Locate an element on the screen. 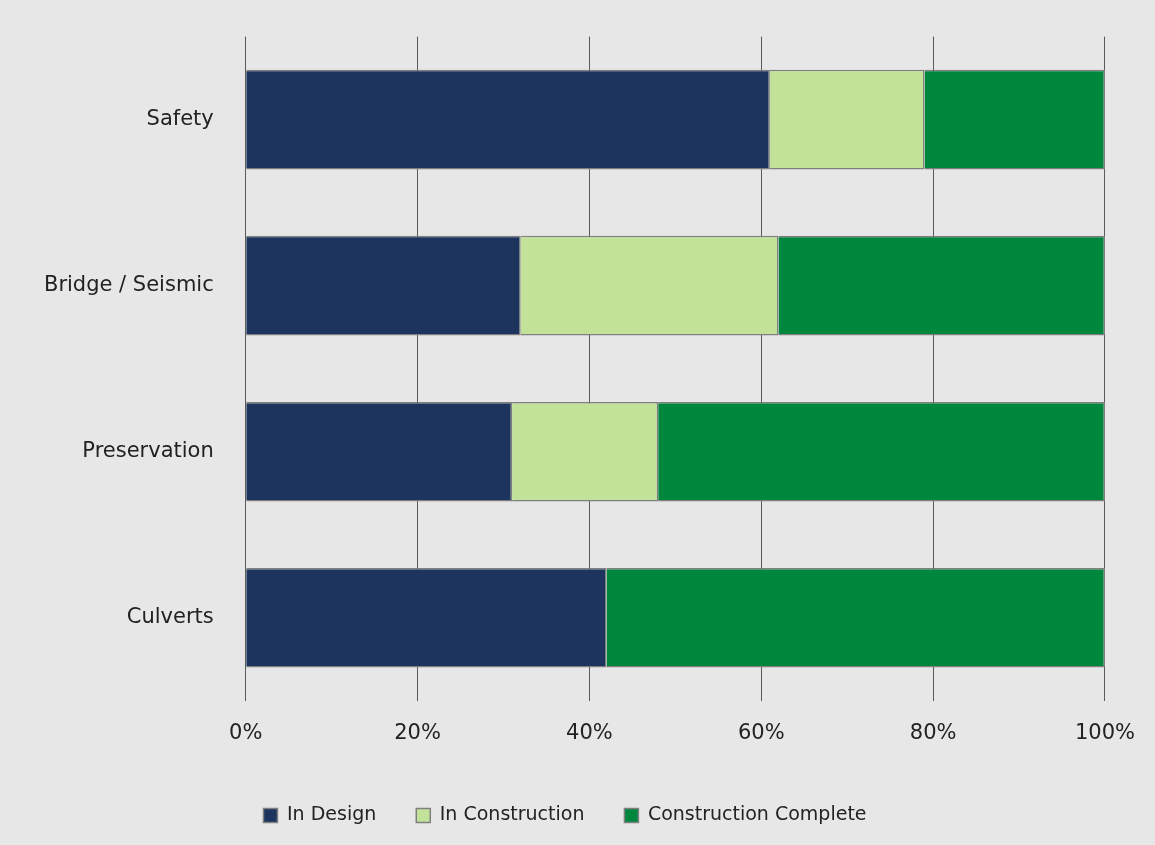  x-tick-label: 40% is located at coordinates (589, 731).